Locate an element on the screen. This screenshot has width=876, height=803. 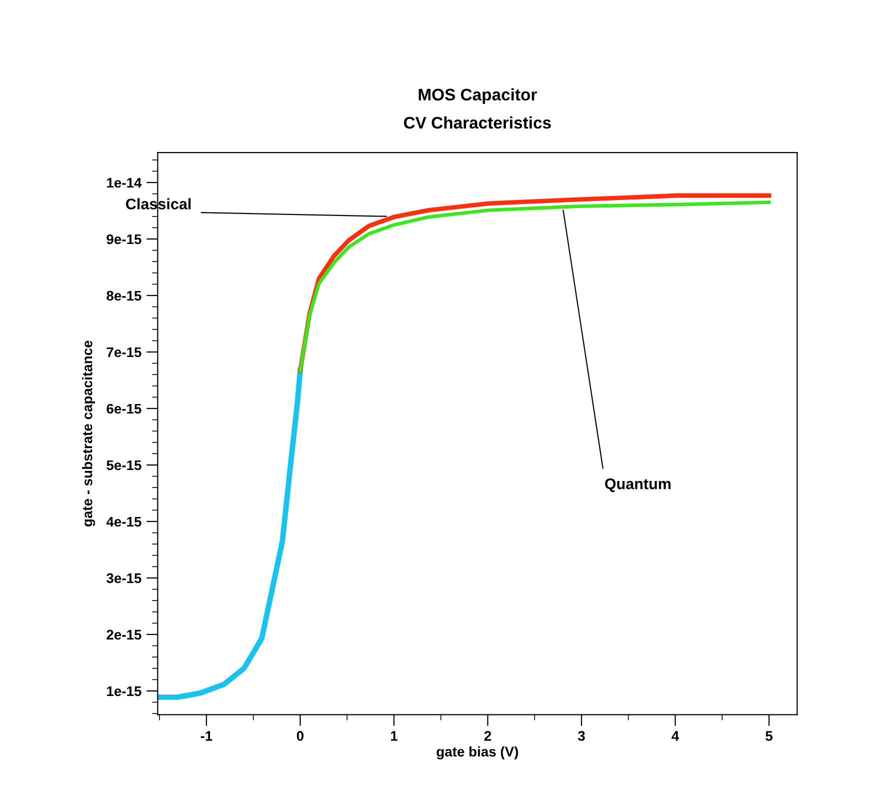
chart-subtitle: CV Characteristics is located at coordinates (477, 122).